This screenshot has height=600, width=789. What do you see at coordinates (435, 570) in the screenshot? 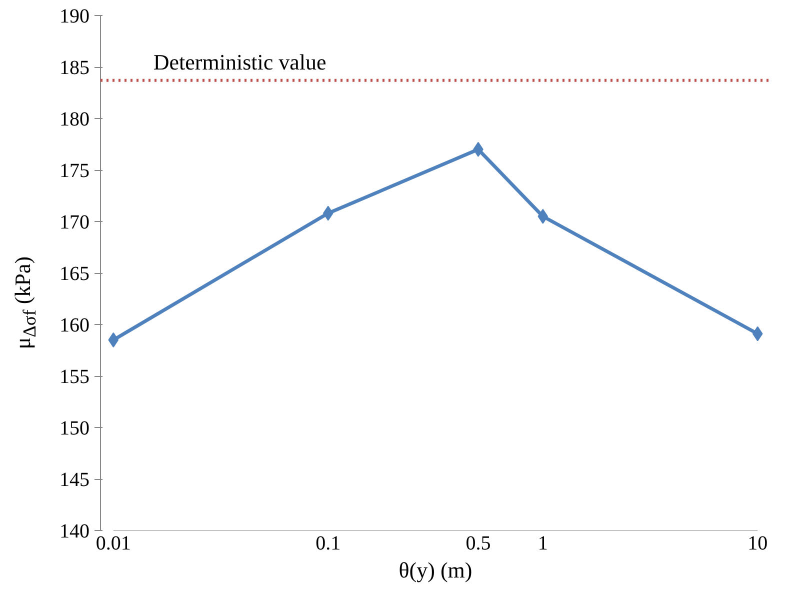
I see `x-axis-title: θ(y) (m)` at bounding box center [435, 570].